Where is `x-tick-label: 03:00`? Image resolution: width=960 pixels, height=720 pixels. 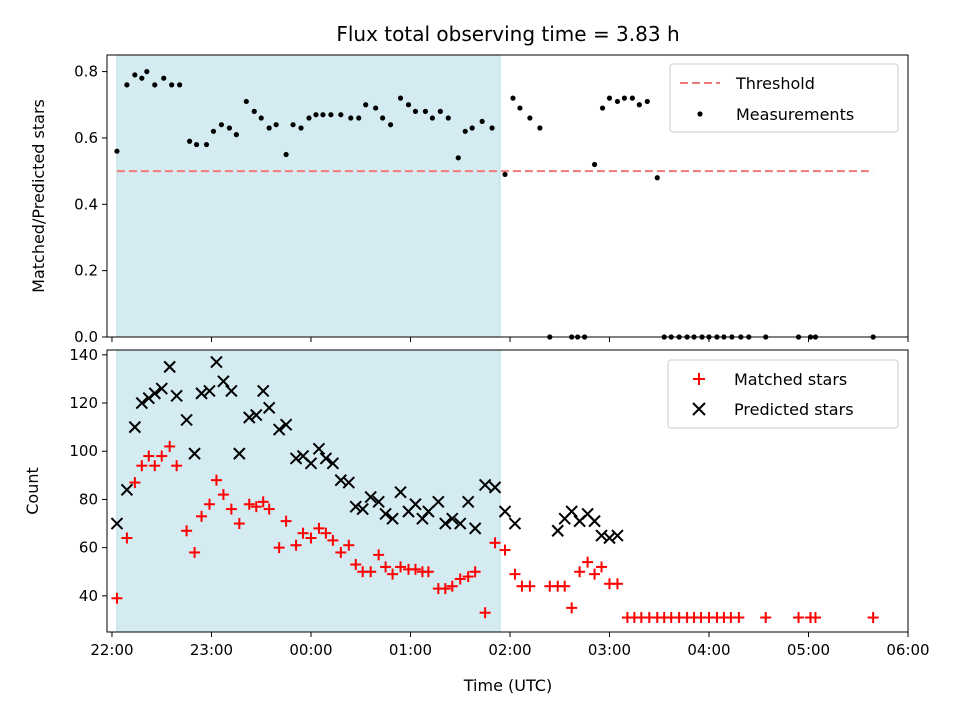
x-tick-label: 03:00 is located at coordinates (609, 650).